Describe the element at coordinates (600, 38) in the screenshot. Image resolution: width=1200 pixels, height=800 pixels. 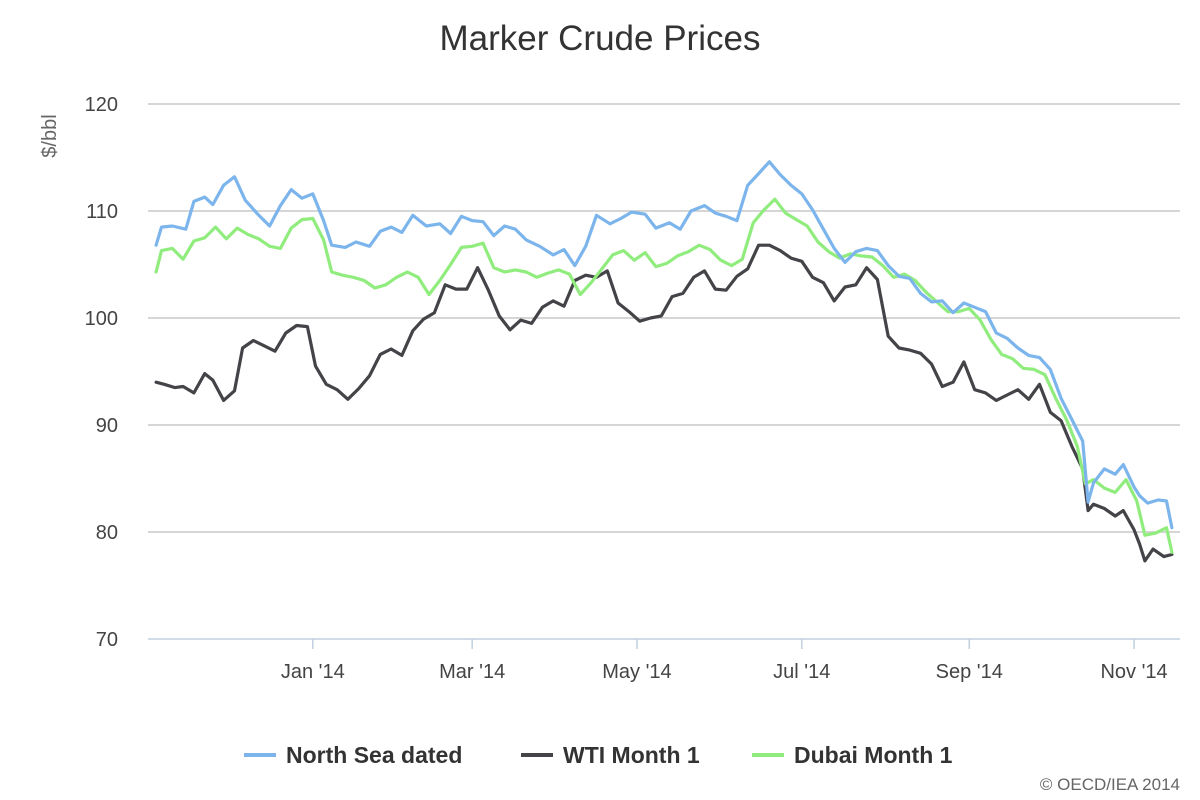
I see `chart-title: Marker Crude Prices` at that location.